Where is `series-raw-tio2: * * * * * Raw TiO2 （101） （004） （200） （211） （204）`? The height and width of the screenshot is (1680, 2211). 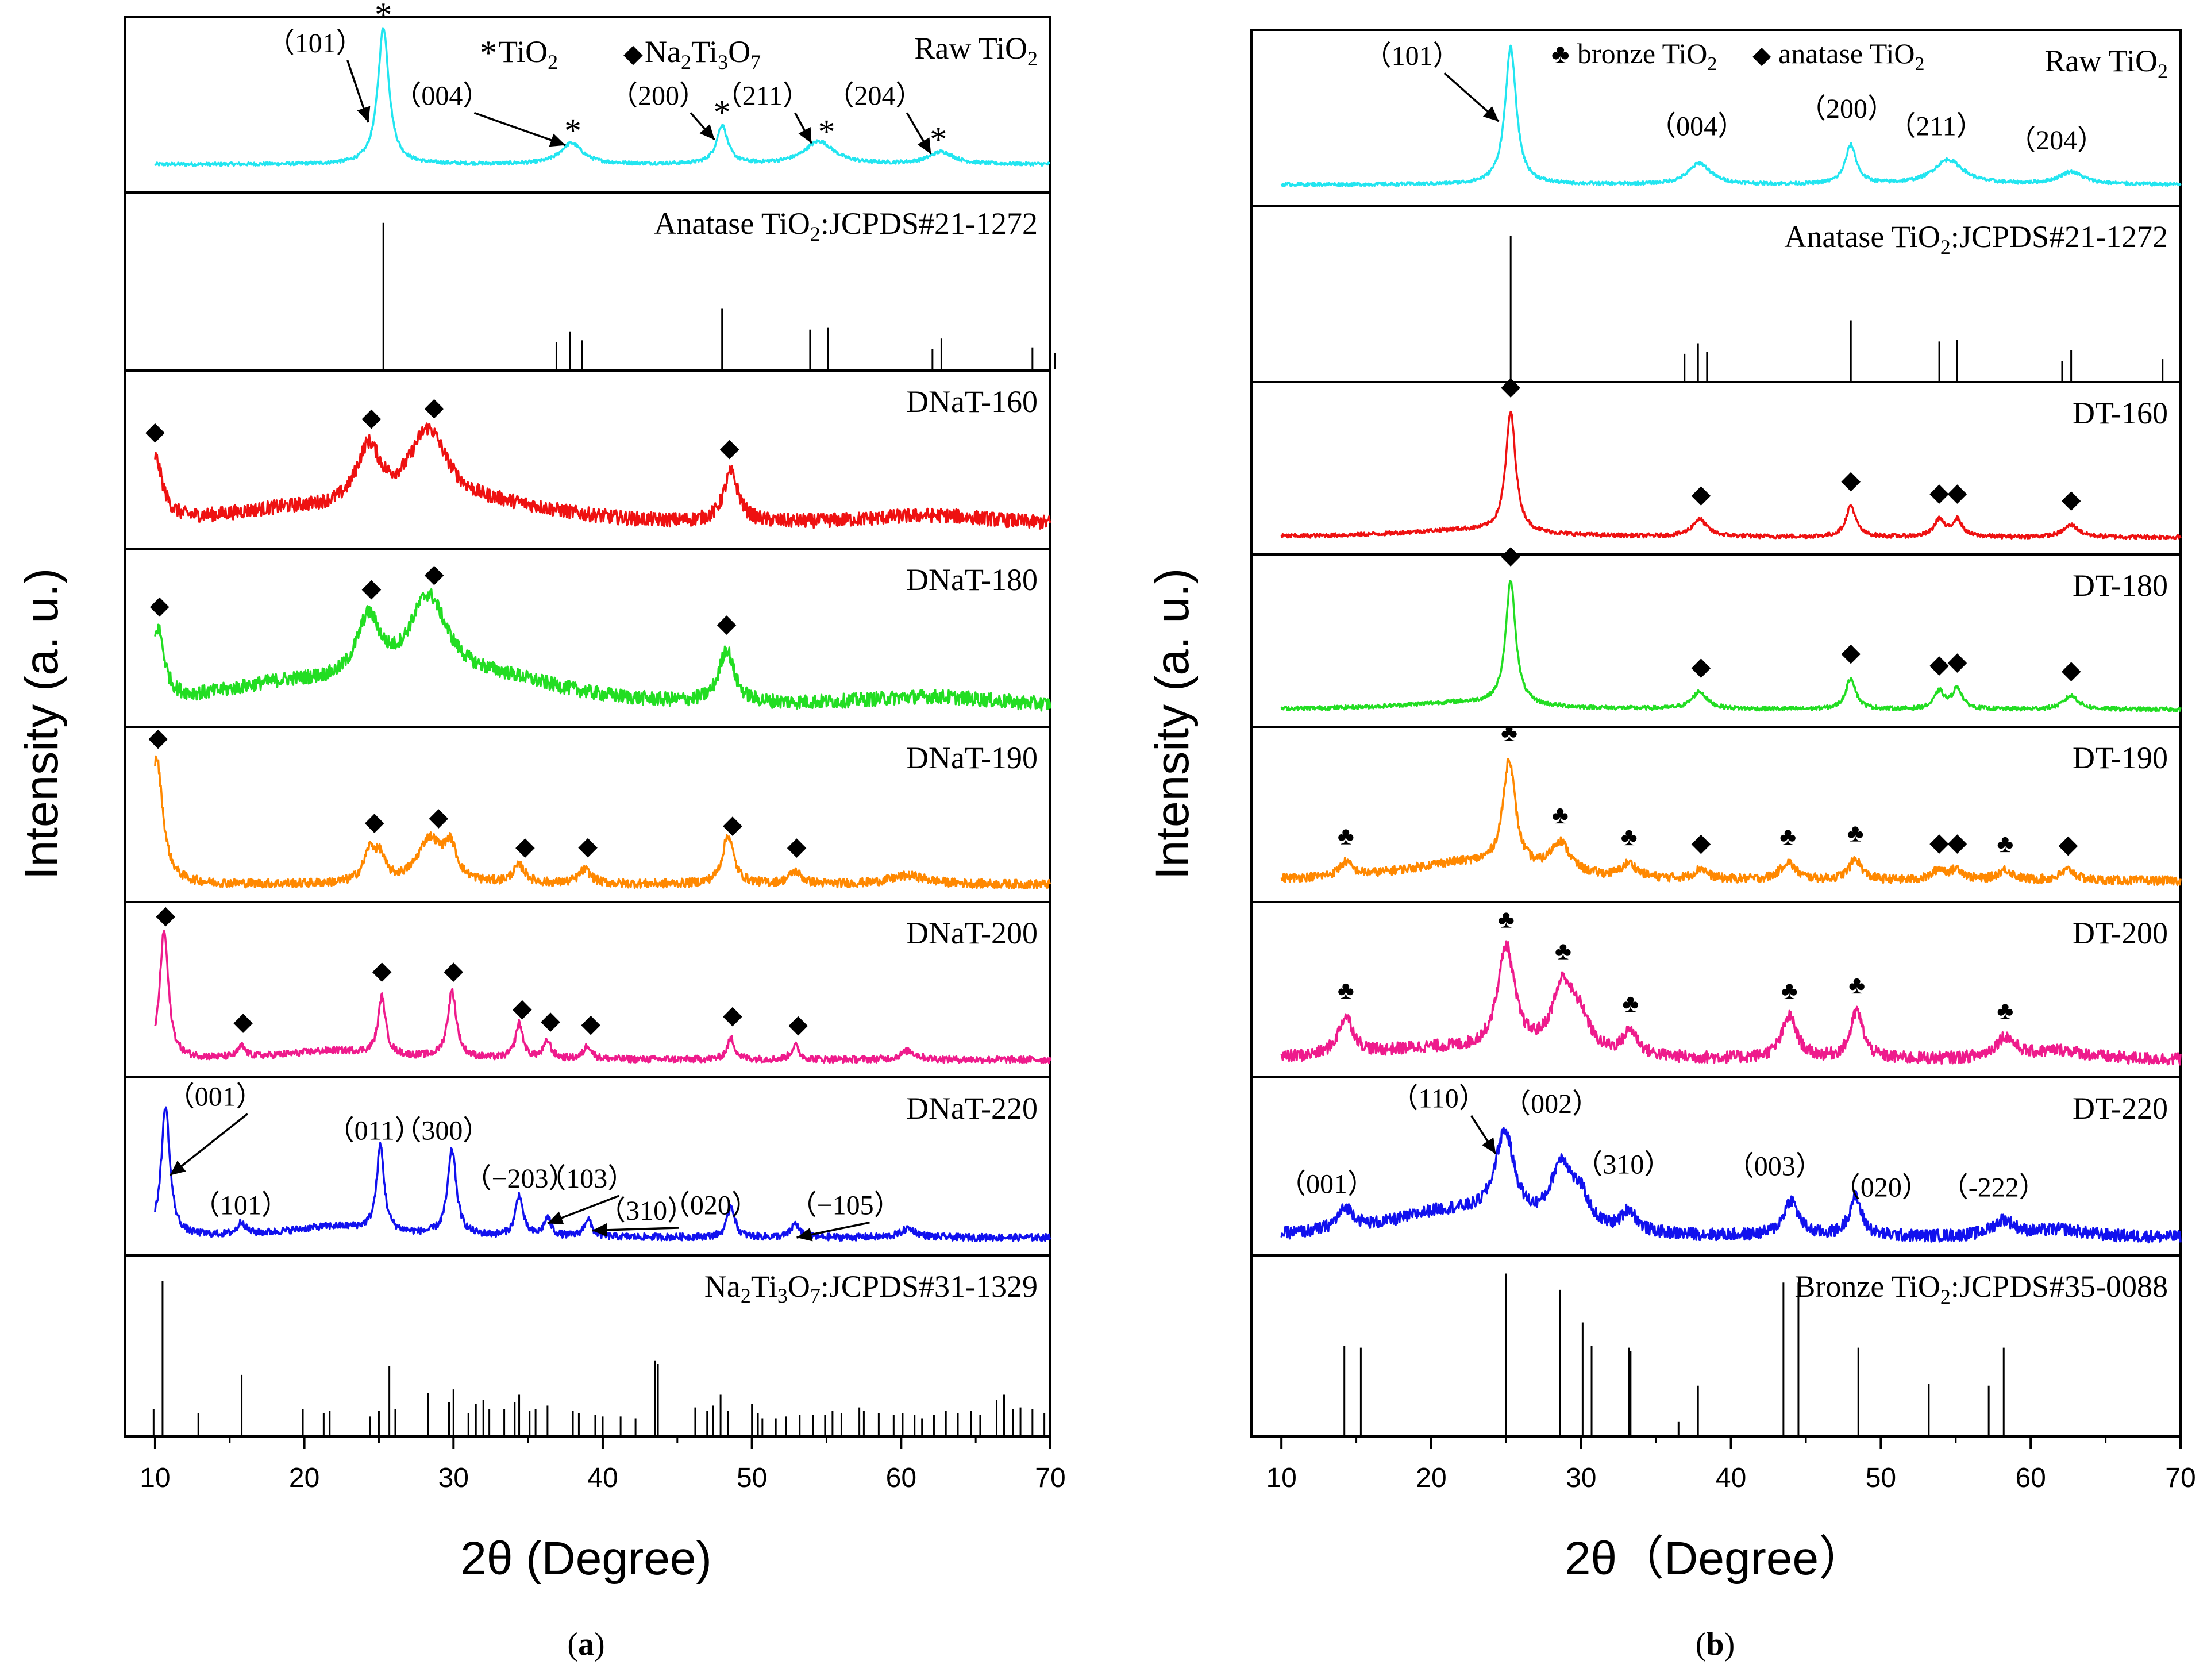 series-raw-tio2: * * * * * Raw TiO2 （101） （004） （200） （211） （204） is located at coordinates (602, 84).